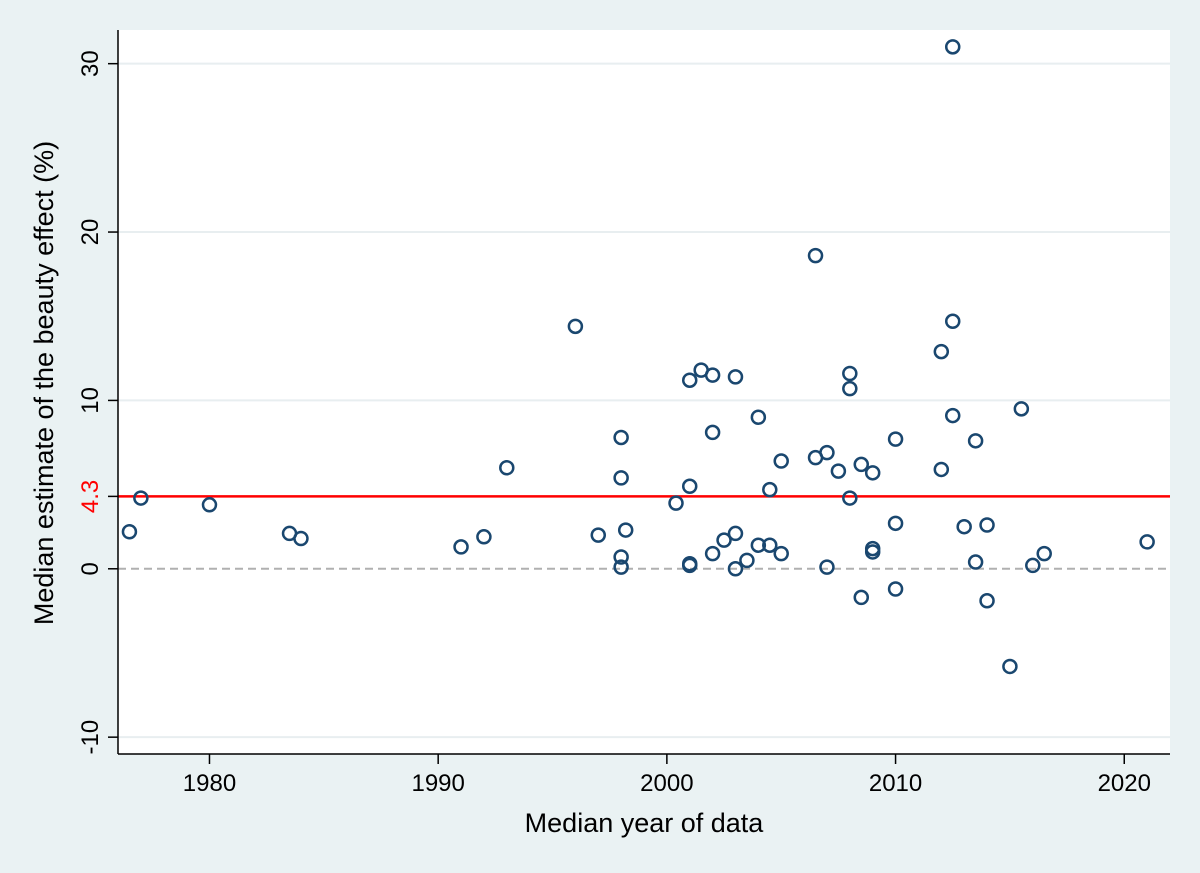 The height and width of the screenshot is (873, 1200). I want to click on y-tick-label: 30, so click(90, 63).